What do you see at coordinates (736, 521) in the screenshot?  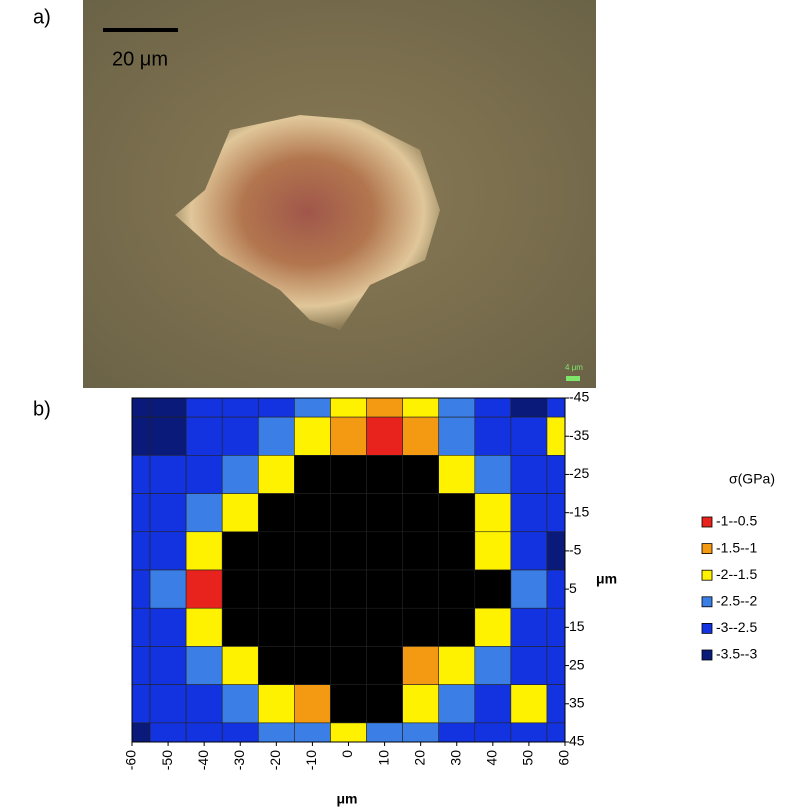 I see `legend-label: -1--0.5` at bounding box center [736, 521].